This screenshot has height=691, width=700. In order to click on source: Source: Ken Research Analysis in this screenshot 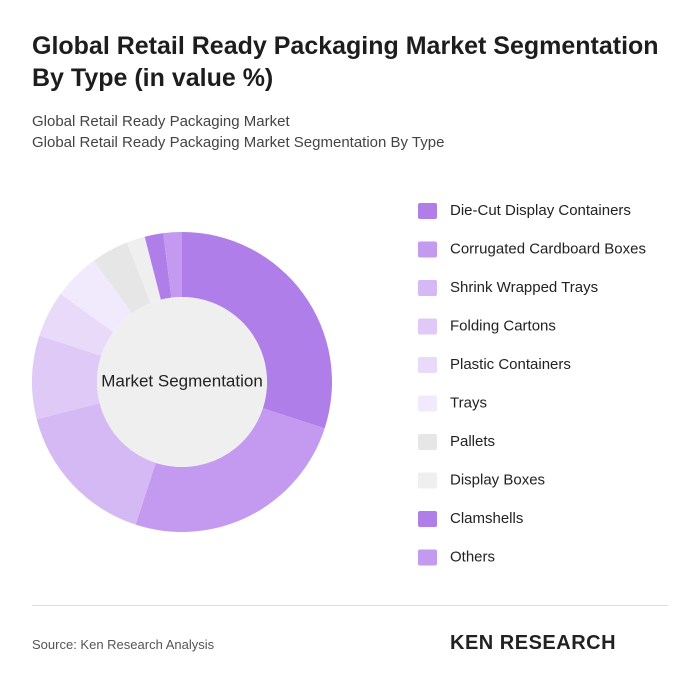, I will do `click(123, 644)`.